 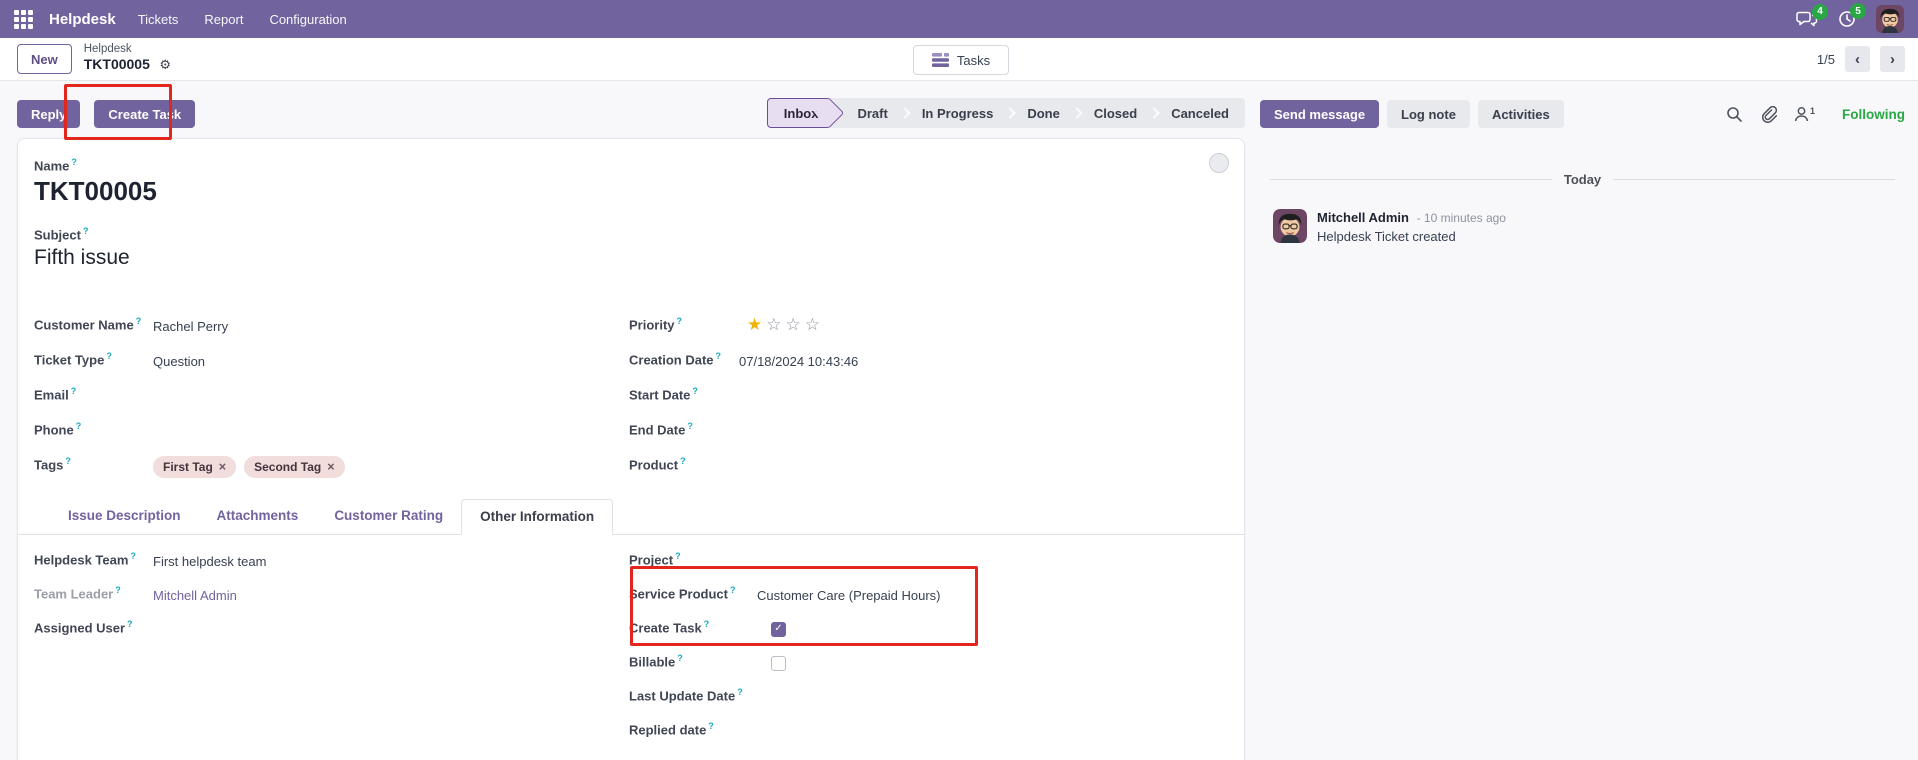 What do you see at coordinates (656, 323) in the screenshot?
I see `priority-label: Priority?` at bounding box center [656, 323].